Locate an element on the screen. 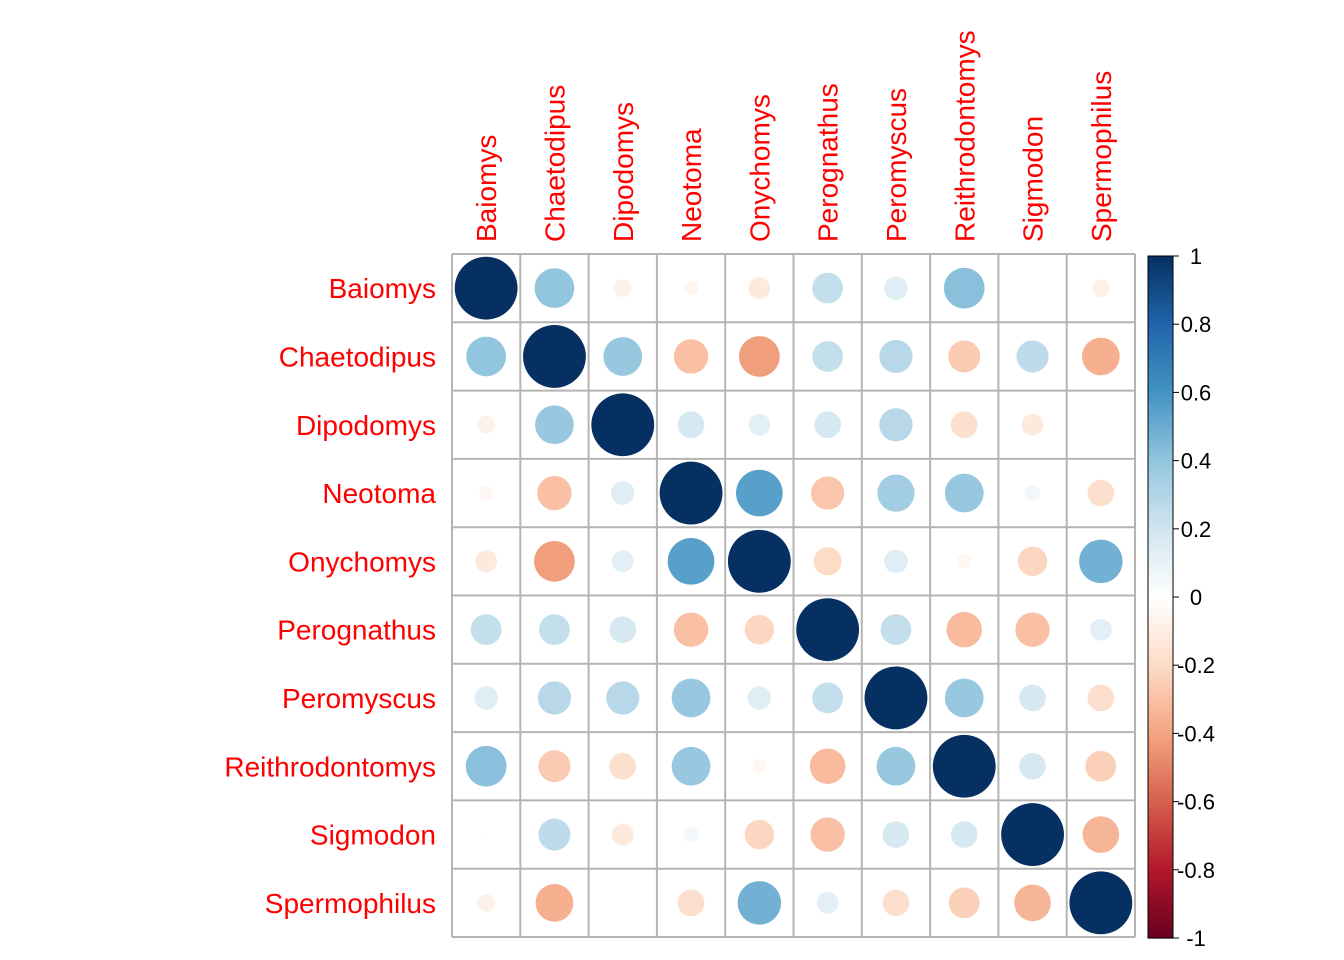  column-label: Reithrodontomys is located at coordinates (964, 136).